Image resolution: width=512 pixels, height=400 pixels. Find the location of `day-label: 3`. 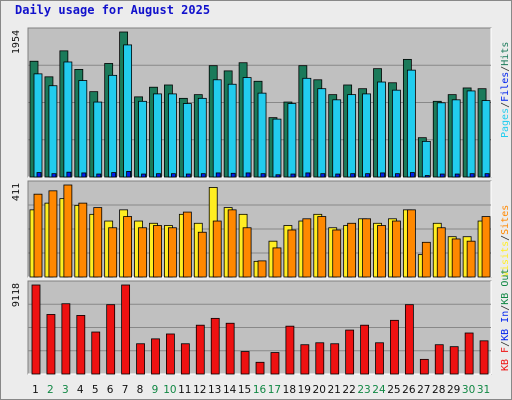

day-label: 3 is located at coordinates (65, 390).